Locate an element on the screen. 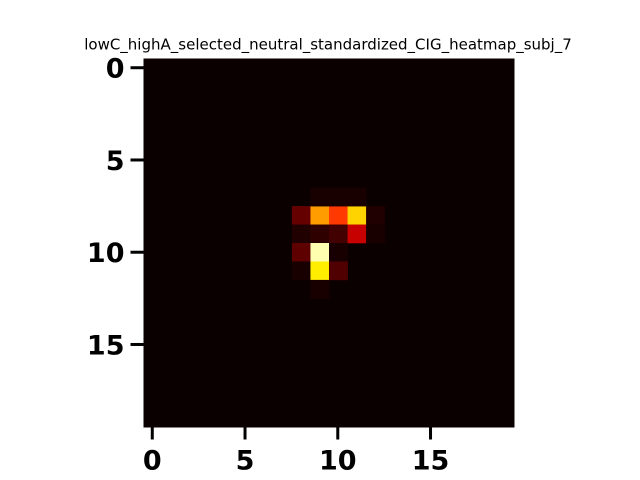 Image resolution: width=640 pixels, height=480 pixels. x-axis: 0 5 10 15 is located at coordinates (296, 452).